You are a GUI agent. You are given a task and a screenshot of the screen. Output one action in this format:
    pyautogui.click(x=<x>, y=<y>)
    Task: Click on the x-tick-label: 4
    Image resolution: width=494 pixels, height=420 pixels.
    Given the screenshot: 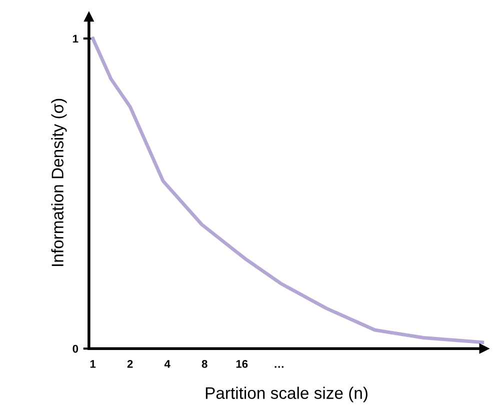 What is the action you would take?
    pyautogui.click(x=167, y=364)
    